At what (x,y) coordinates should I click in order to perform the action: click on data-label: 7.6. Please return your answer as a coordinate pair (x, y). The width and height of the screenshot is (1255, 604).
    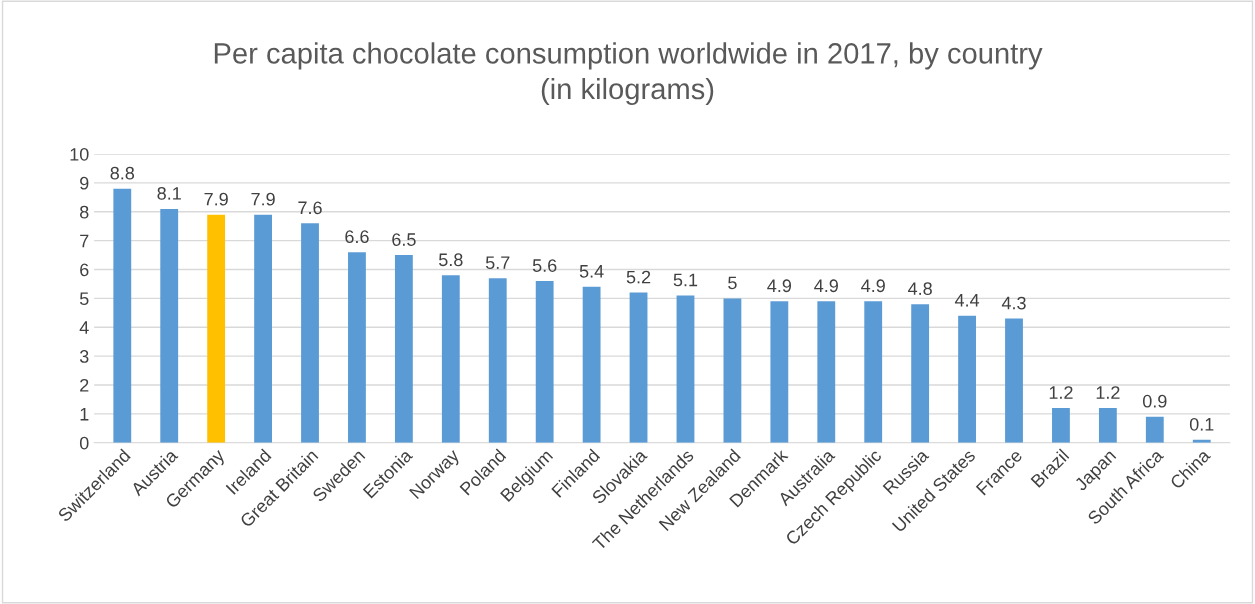
    Looking at the image, I should click on (310, 208).